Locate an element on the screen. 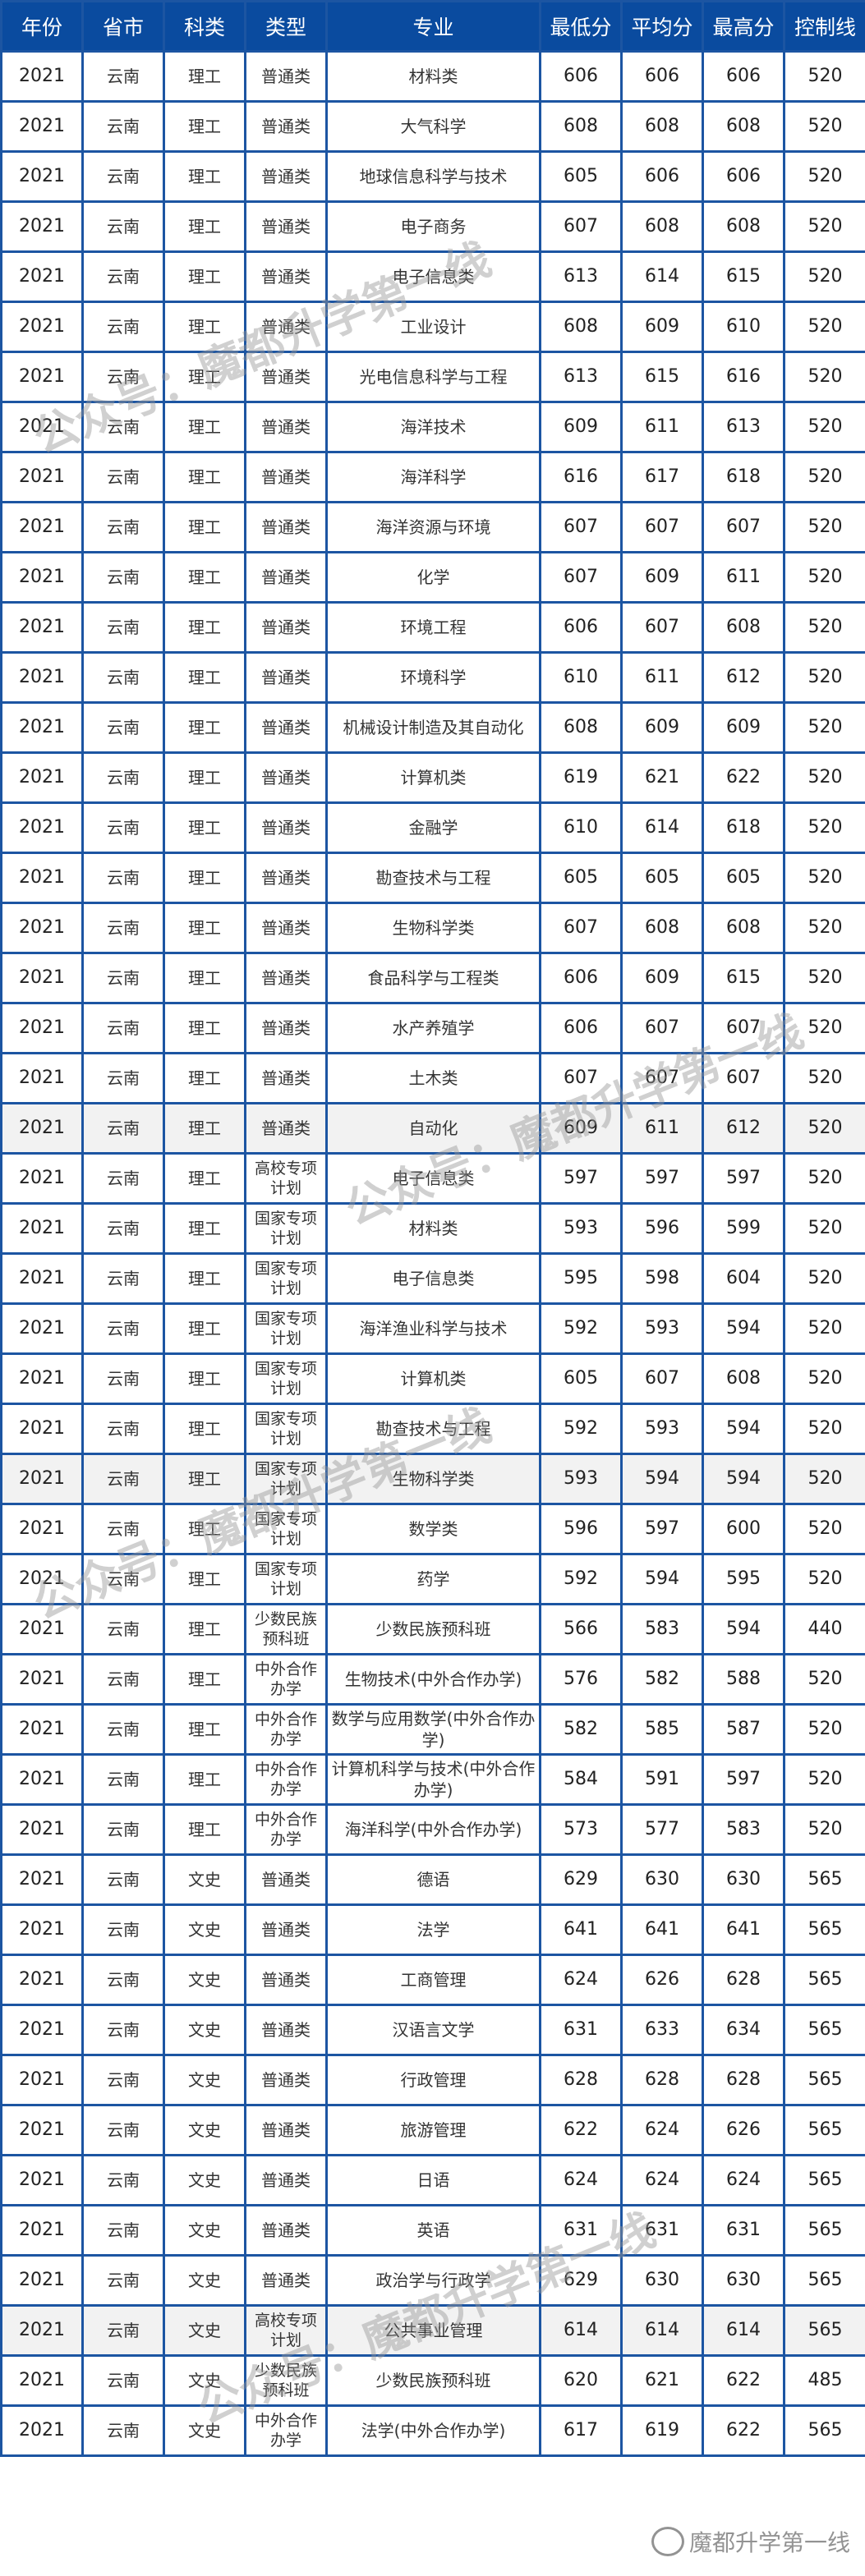  cell-major: 行政管理 is located at coordinates (433, 2080).